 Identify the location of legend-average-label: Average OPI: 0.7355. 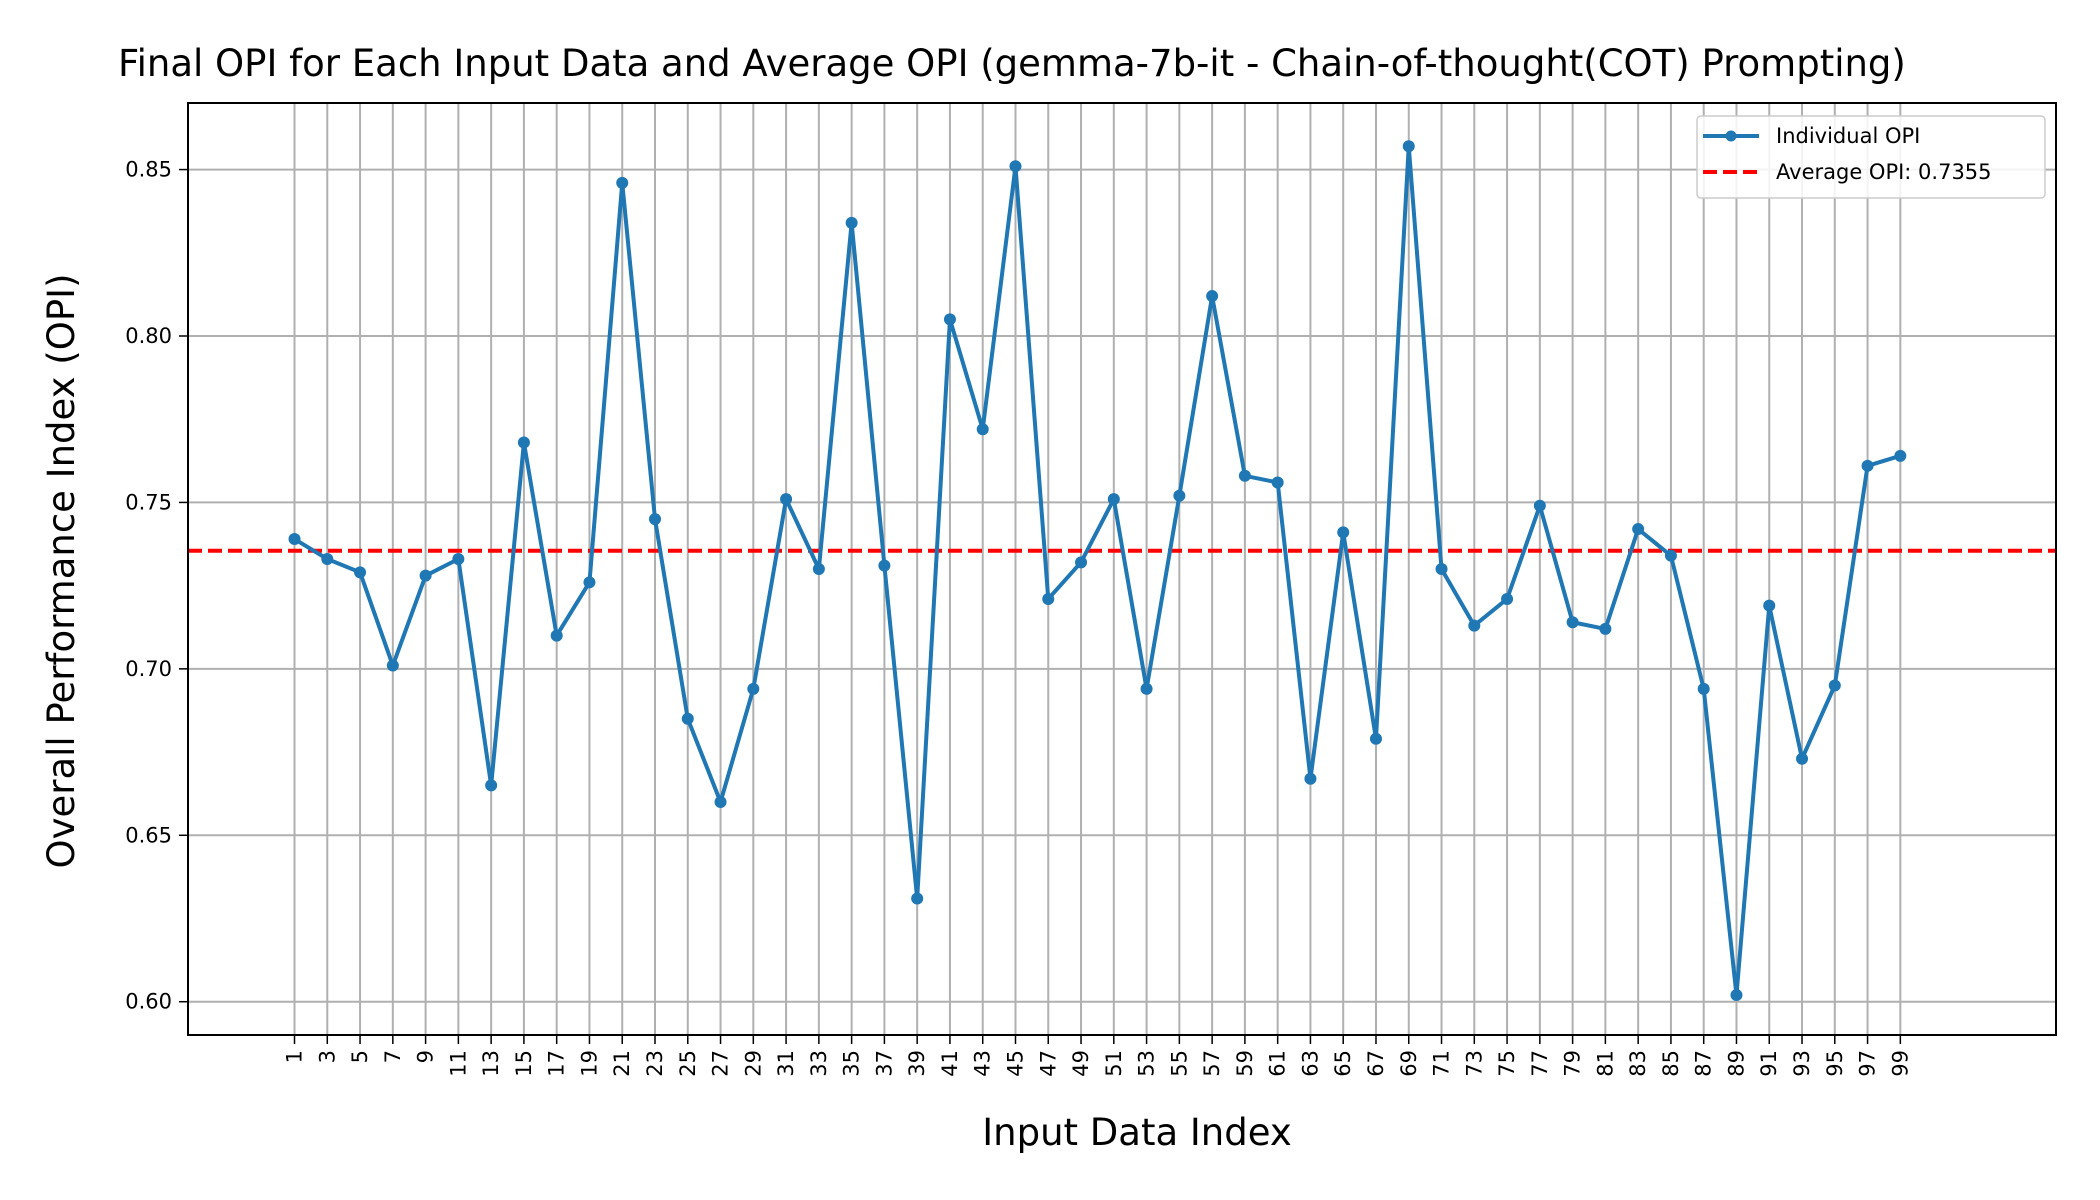
(1884, 172).